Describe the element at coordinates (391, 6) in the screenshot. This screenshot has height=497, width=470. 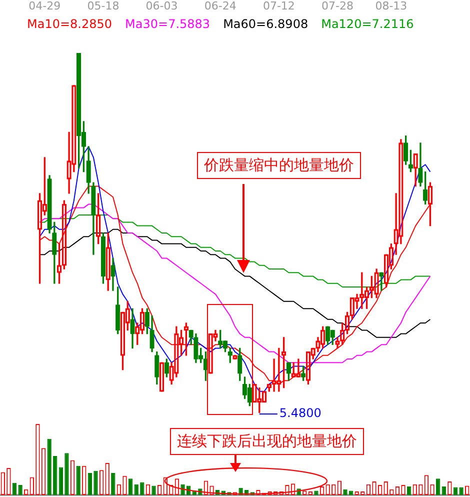
I see `x-tick-label: 08-13` at that location.